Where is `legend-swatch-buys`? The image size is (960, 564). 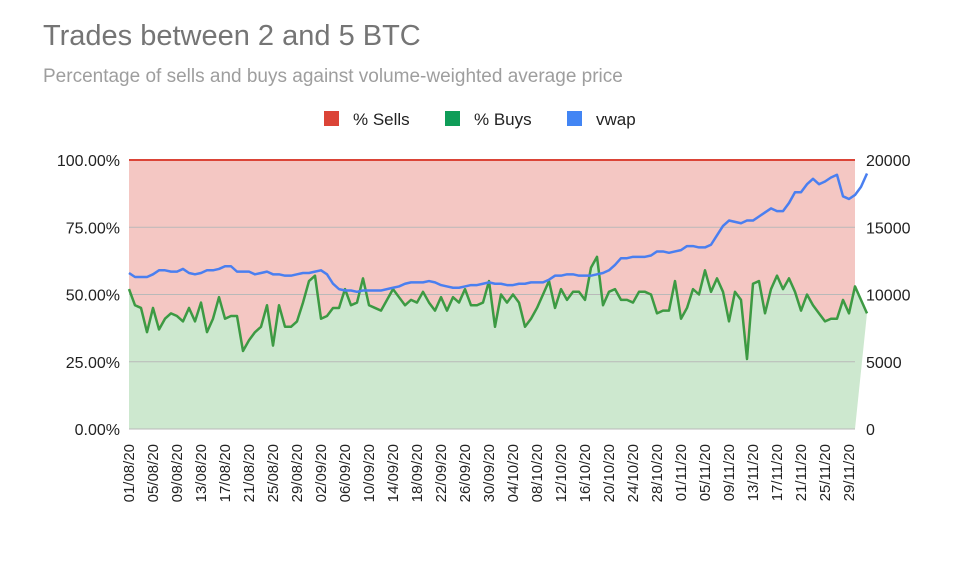
legend-swatch-buys is located at coordinates (452, 118).